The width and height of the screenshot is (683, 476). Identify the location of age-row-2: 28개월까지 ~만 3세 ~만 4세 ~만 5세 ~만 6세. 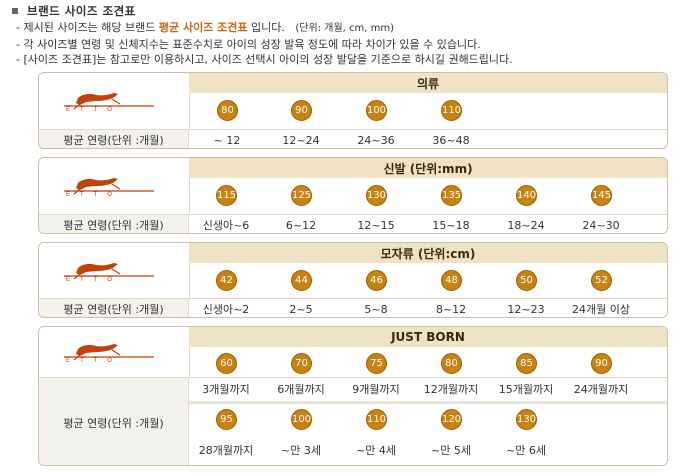
(428, 450).